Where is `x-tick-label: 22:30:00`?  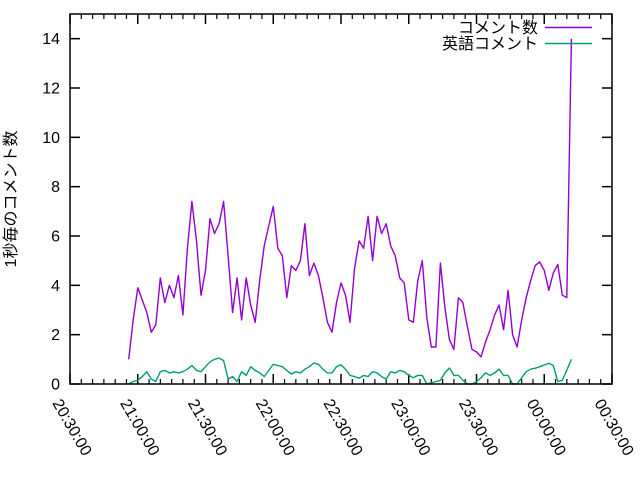
x-tick-label: 22:30:00 is located at coordinates (343, 428).